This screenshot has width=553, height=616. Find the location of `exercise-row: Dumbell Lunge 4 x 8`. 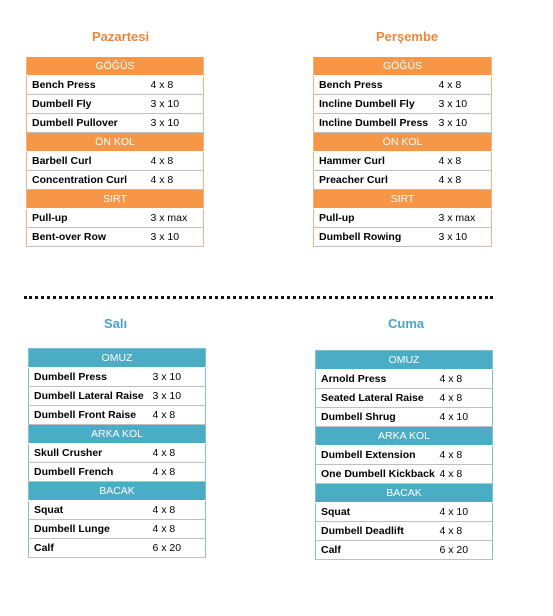

exercise-row: Dumbell Lunge 4 x 8 is located at coordinates (117, 529).